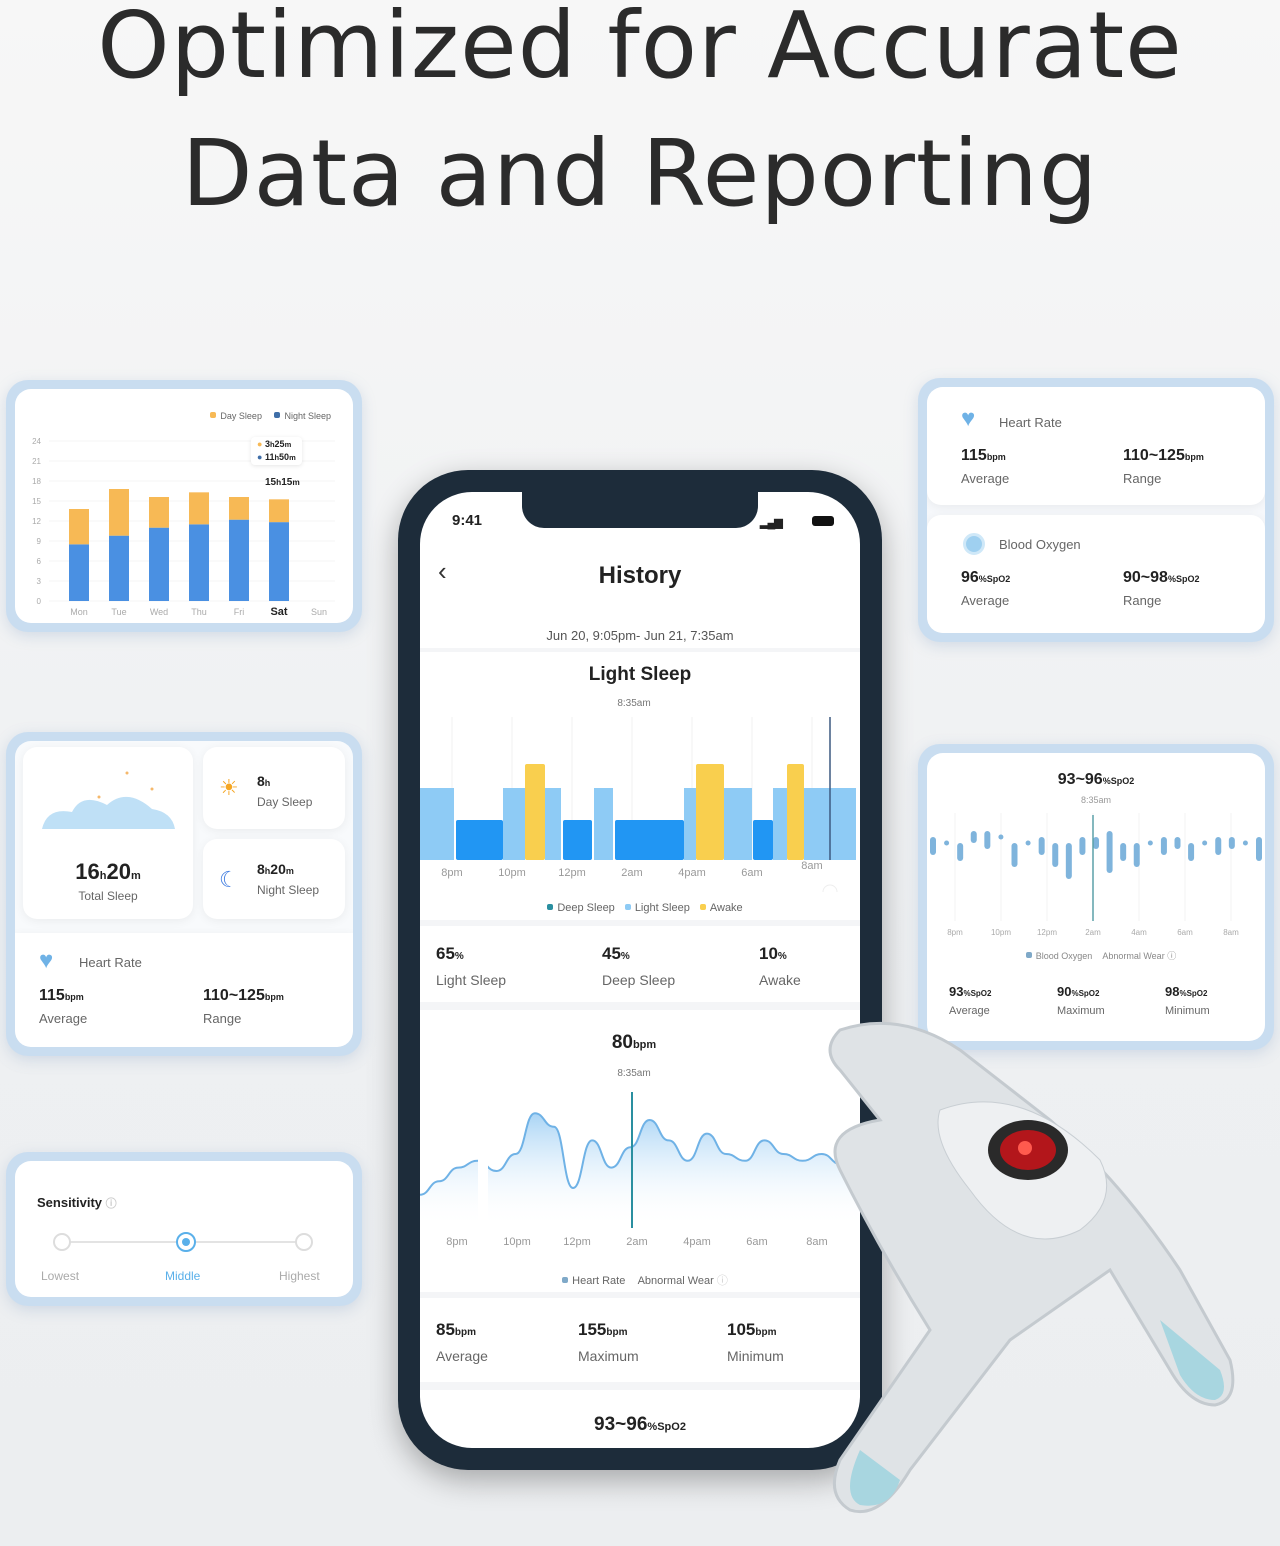  What do you see at coordinates (1186, 991) in the screenshot?
I see `spo2-stat: 98%SpO2` at bounding box center [1186, 991].